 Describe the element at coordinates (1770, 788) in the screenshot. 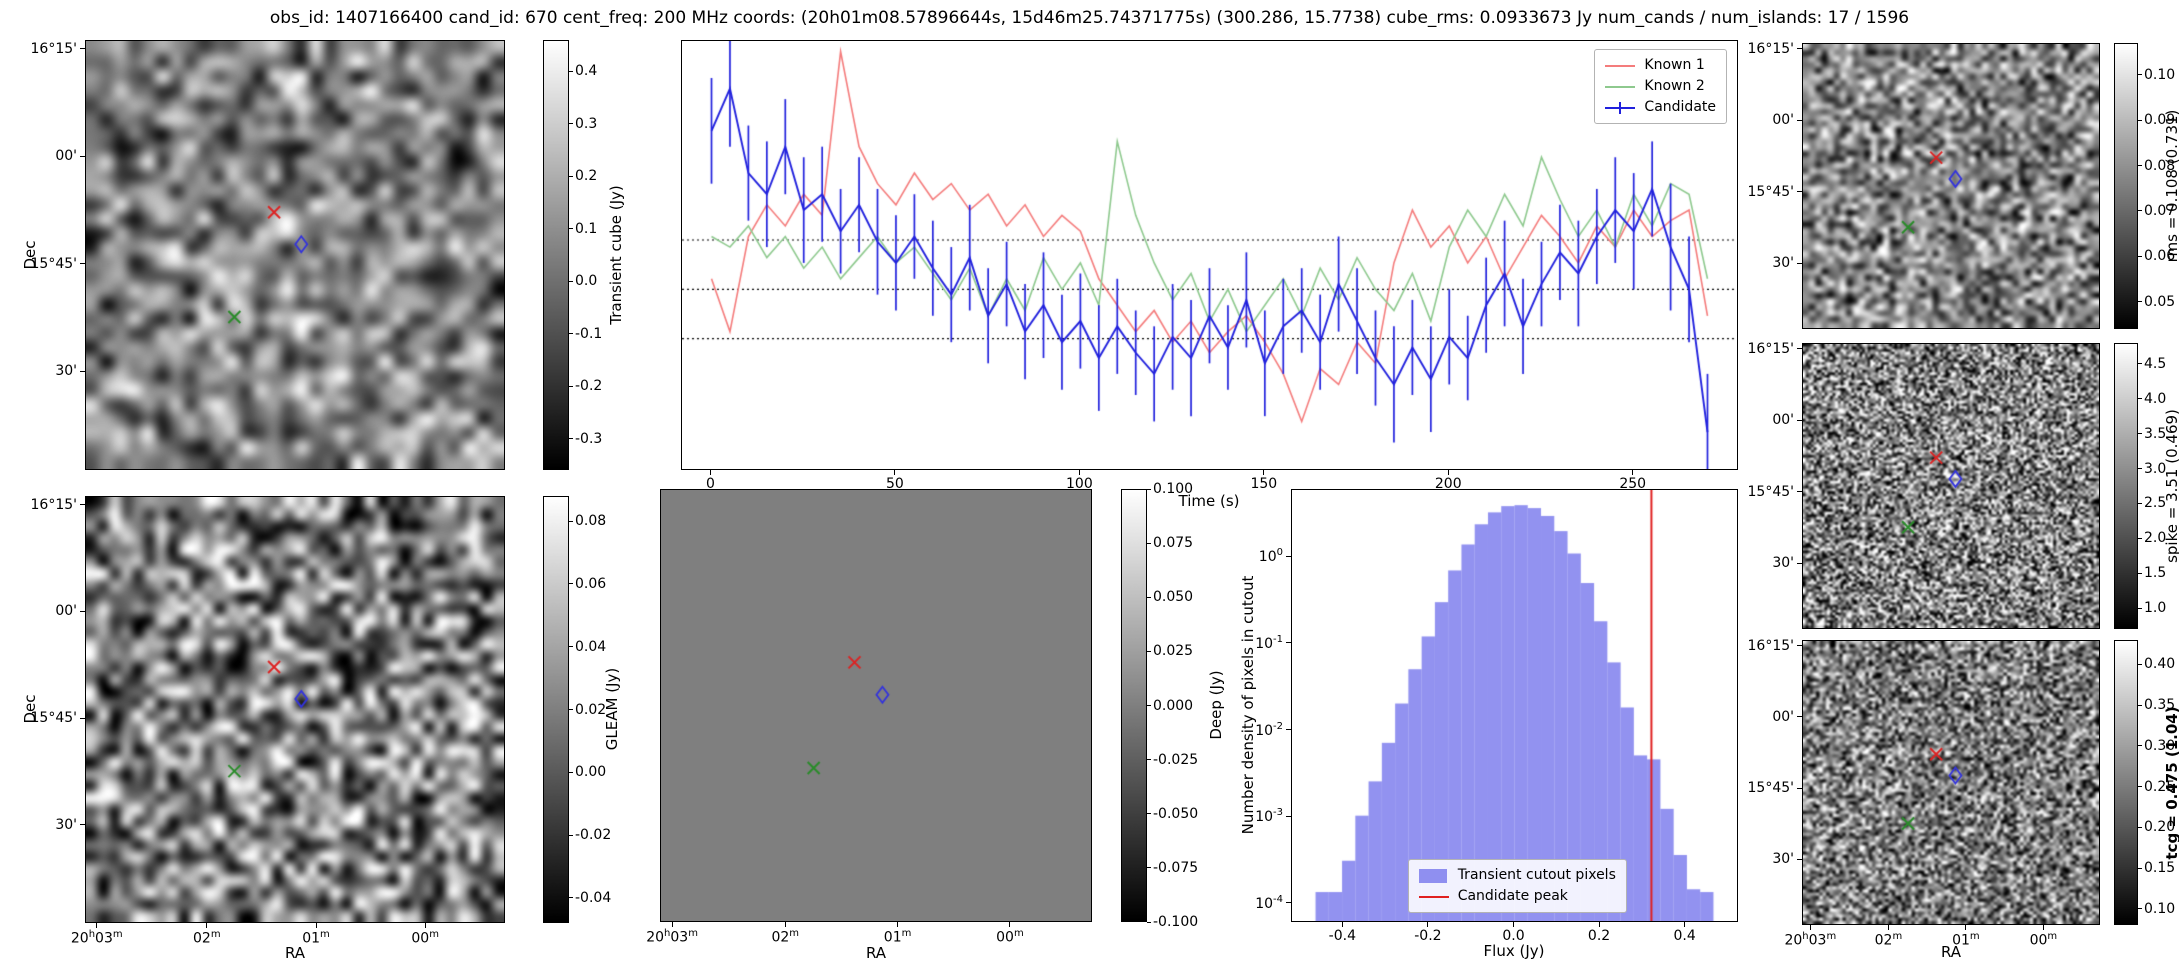

I see `dec-tick-label: 15°45'` at that location.